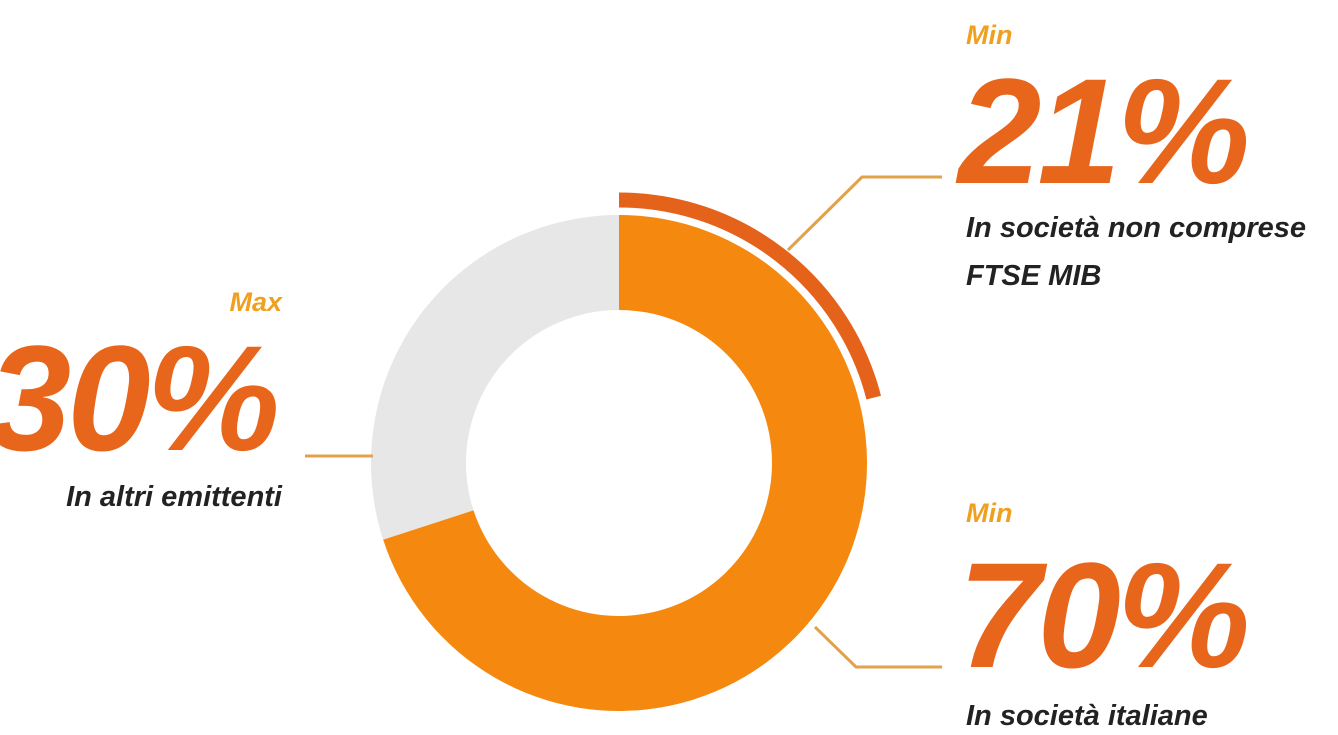 The image size is (1338, 735). I want to click on qualifier-70: Min, so click(989, 513).